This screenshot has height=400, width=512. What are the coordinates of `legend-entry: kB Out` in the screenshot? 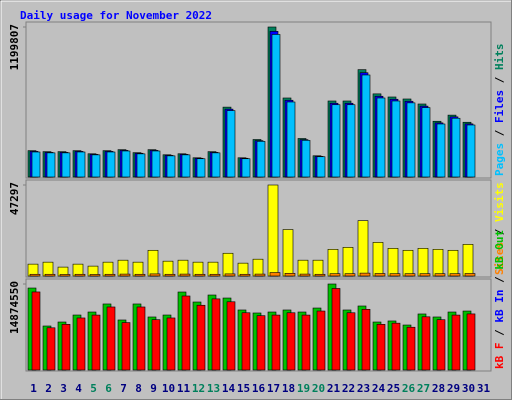 It's located at (499, 250).